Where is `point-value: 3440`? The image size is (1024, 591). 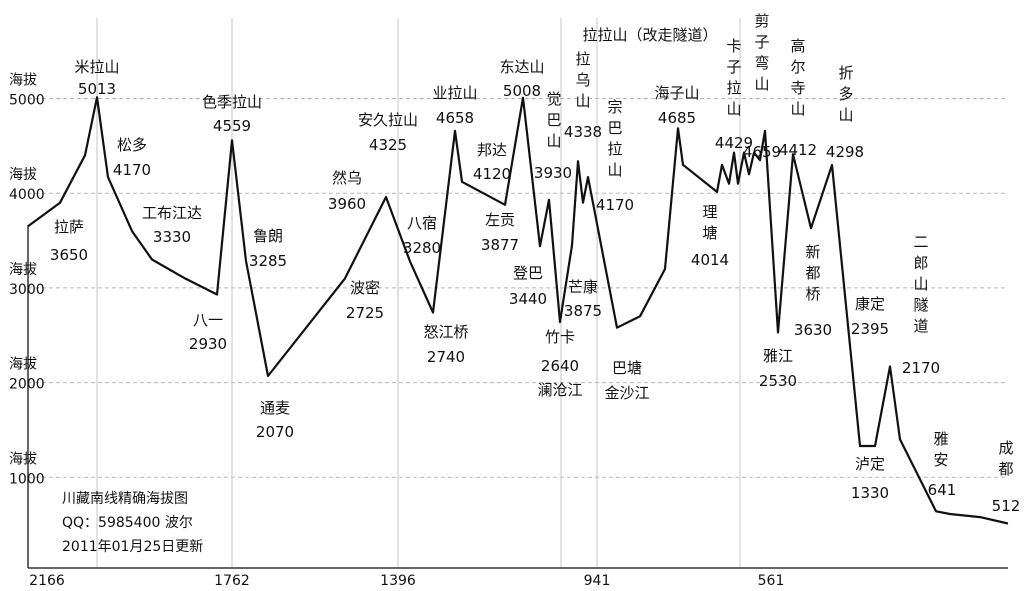 point-value: 3440 is located at coordinates (528, 299).